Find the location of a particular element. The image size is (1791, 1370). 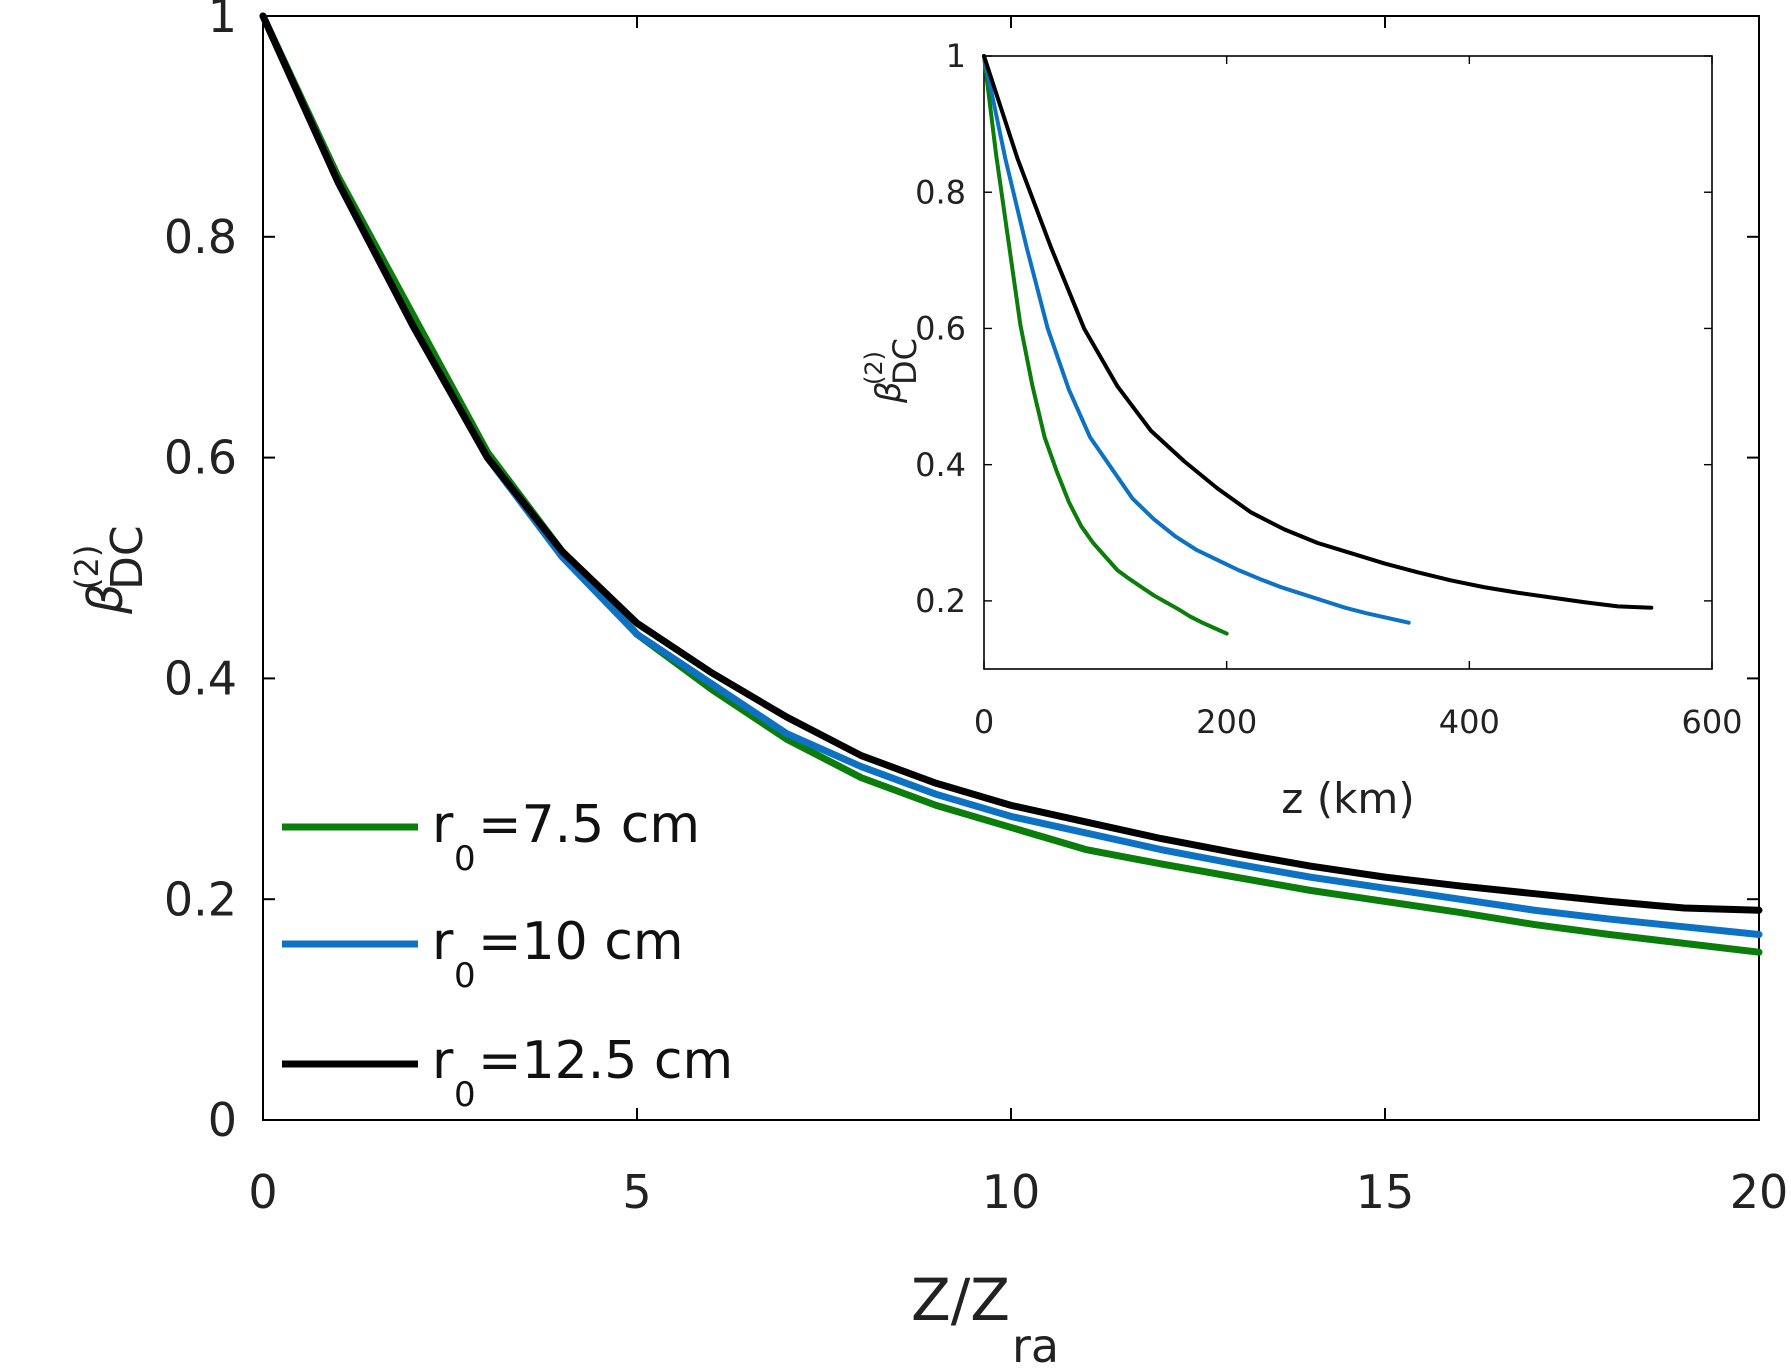

inset-y-tick-label-1: 0.4 is located at coordinates (940, 465).